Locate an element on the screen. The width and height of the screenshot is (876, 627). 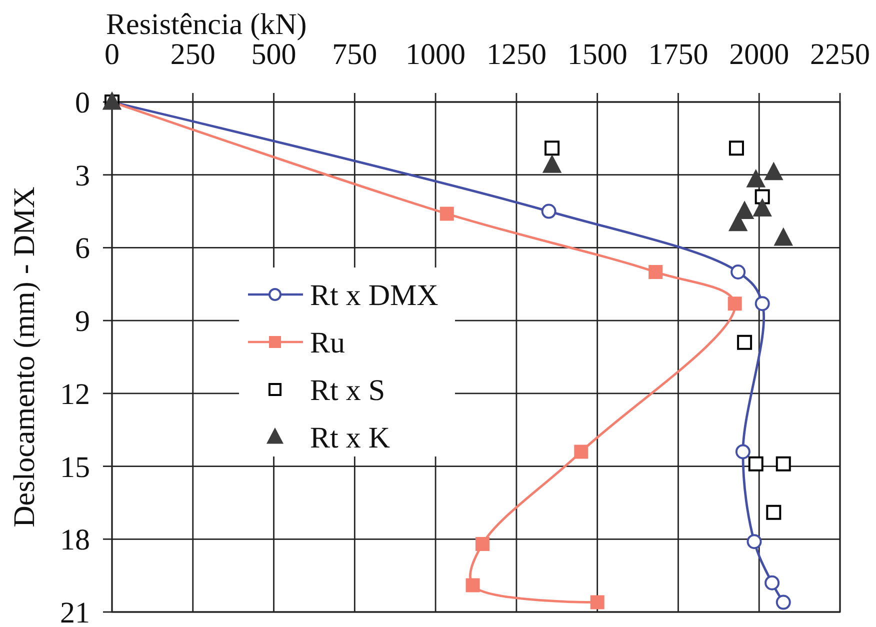
y-tick-label: 9 is located at coordinates (82, 321).